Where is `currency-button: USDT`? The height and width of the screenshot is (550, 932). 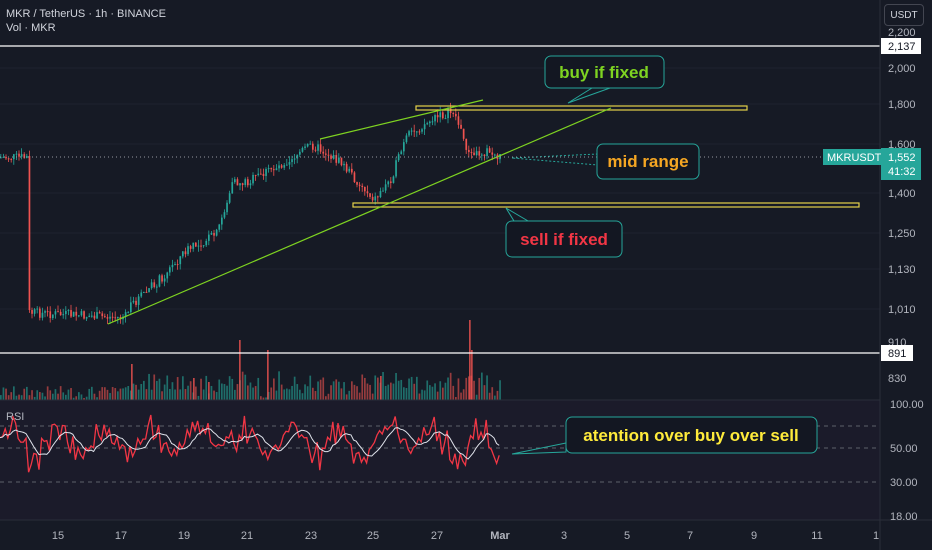
currency-button: USDT is located at coordinates (904, 15).